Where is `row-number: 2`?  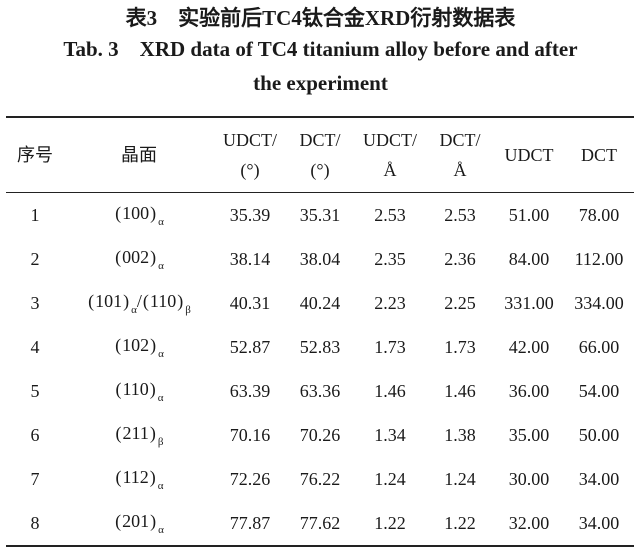 row-number: 2 is located at coordinates (35, 258).